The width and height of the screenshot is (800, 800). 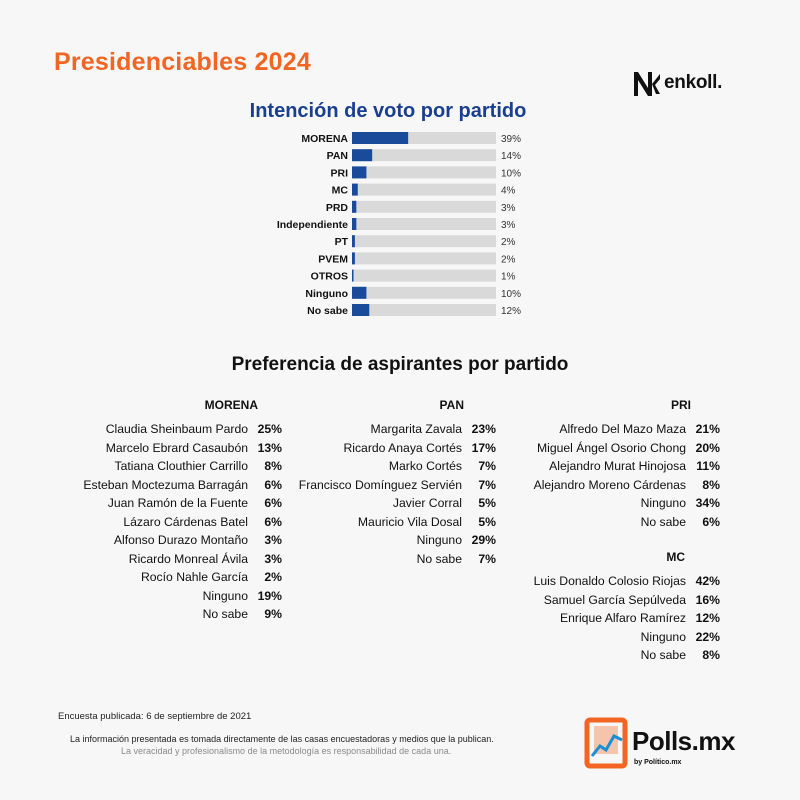 What do you see at coordinates (231, 405) in the screenshot?
I see `morena-column-header: MORENA` at bounding box center [231, 405].